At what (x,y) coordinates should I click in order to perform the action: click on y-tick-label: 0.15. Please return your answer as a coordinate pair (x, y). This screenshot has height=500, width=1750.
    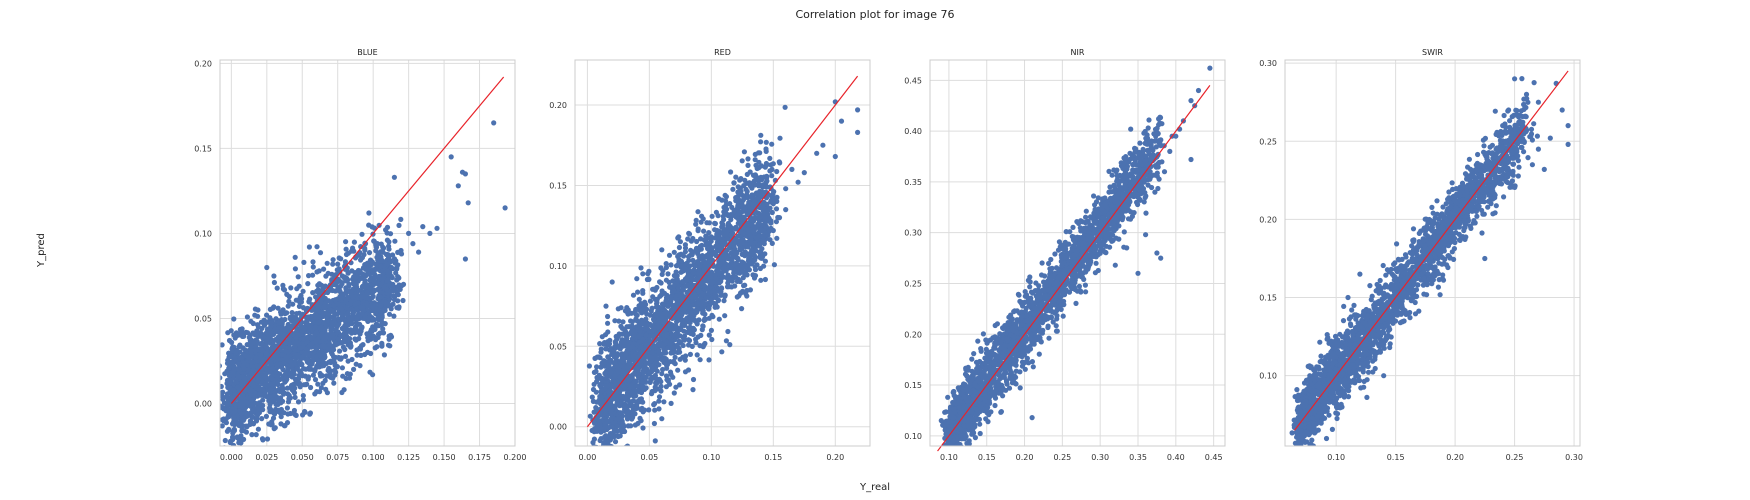
    Looking at the image, I should click on (203, 148).